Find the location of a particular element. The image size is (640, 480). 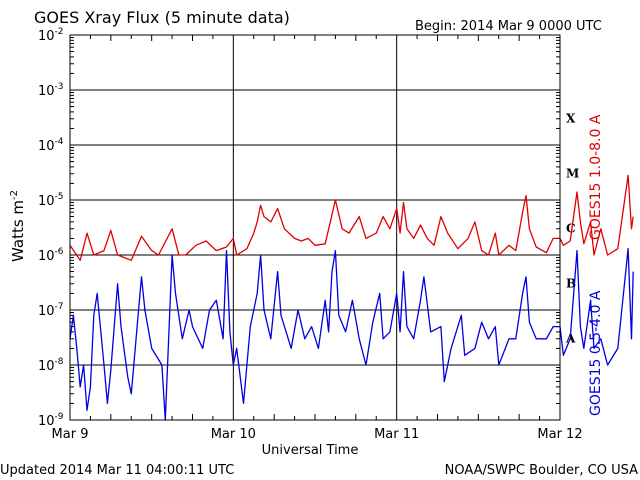

source-credit: NOAA/SWPC Boulder, CO USA is located at coordinates (541, 470).